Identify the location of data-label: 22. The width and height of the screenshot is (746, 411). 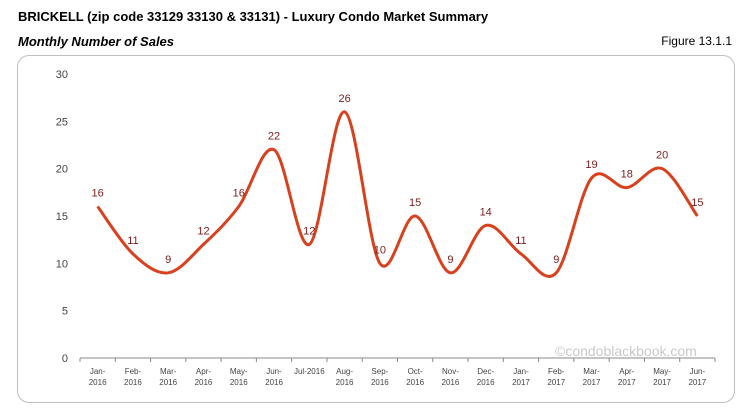
(274, 137).